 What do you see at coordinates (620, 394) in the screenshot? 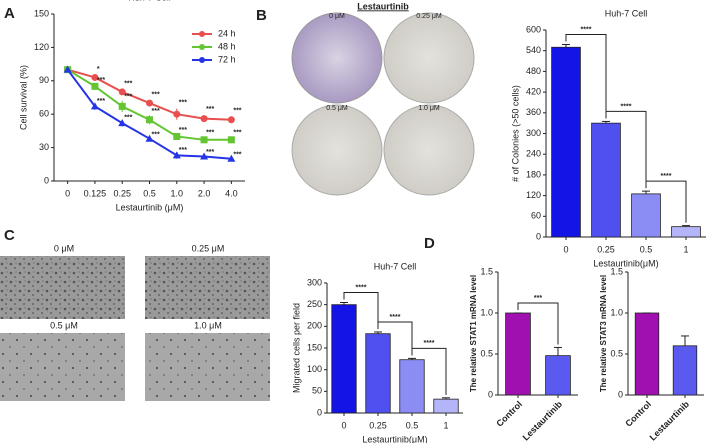
I see `y-tick-label: 0` at bounding box center [620, 394].